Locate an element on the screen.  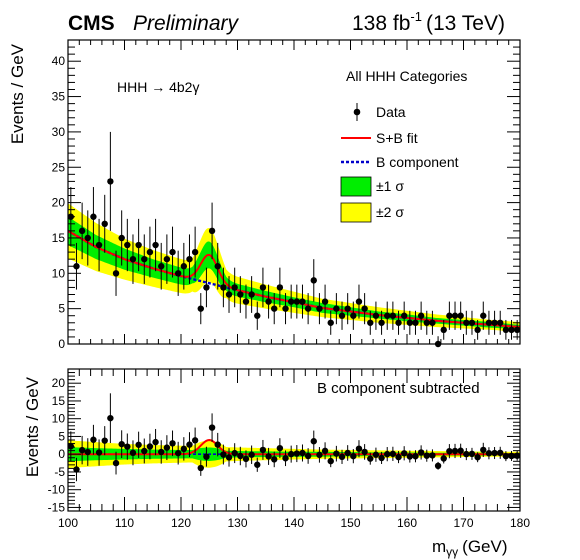
ratio-y-tick-label: -15 is located at coordinates (57, 507).